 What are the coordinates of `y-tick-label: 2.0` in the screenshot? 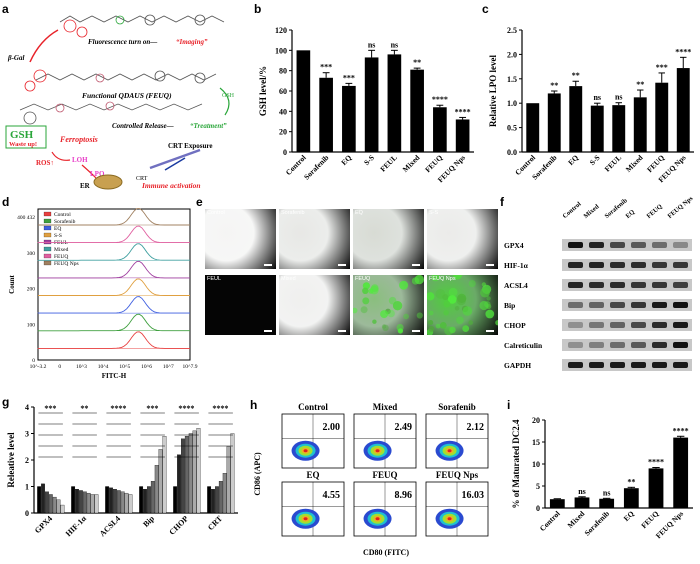 It's located at (512, 54).